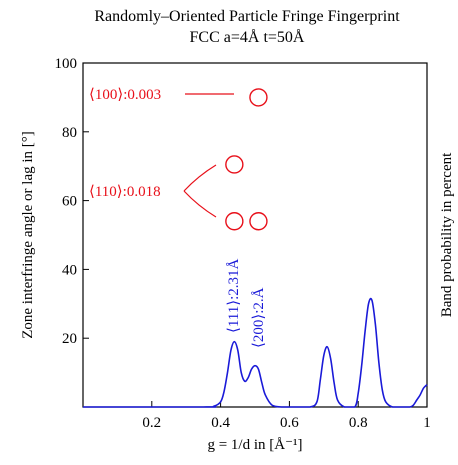 The image size is (458, 465). I want to click on y-axis-label: Zone interfringe angle or lag in [°], so click(28, 235).